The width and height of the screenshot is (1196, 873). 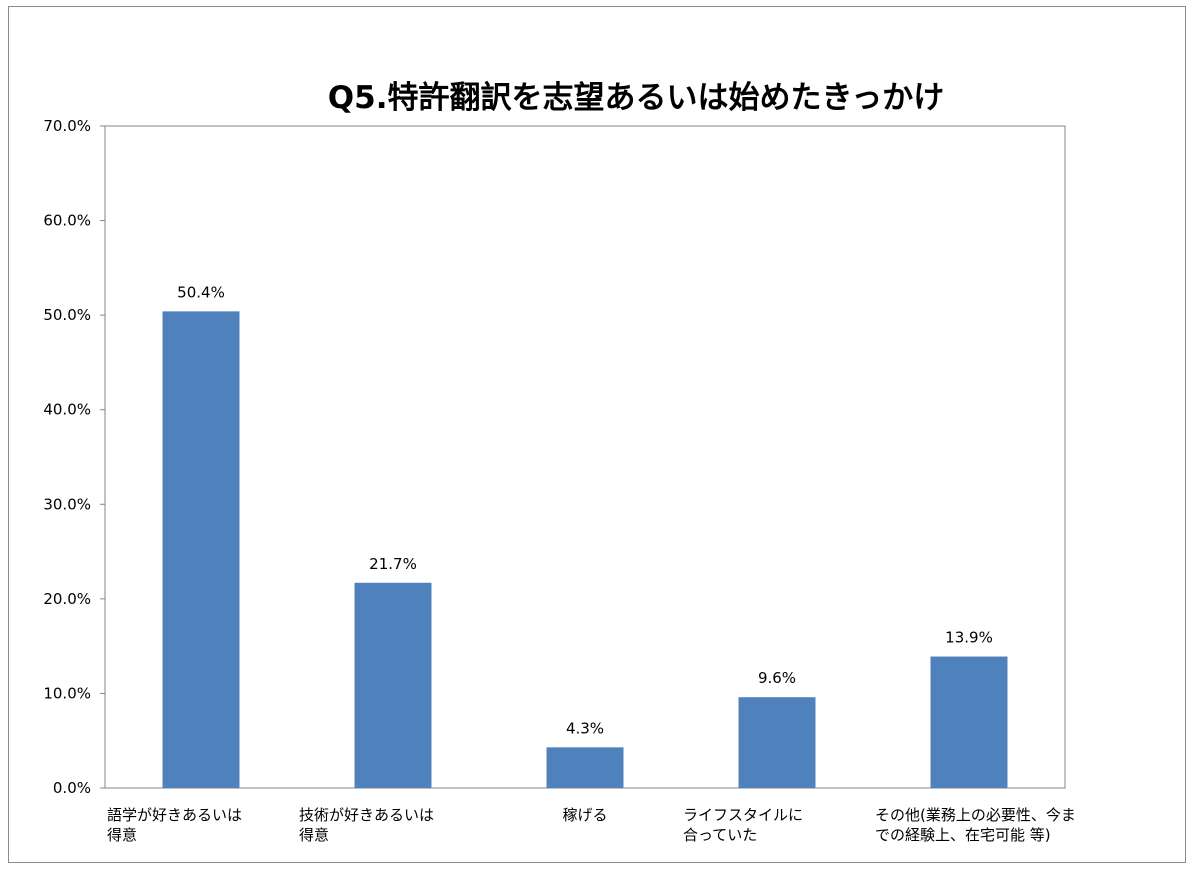 What do you see at coordinates (975, 825) in the screenshot?
I see `x-category-label: その他(業務上の必要性、今までの経験上、在宅可能 等)` at bounding box center [975, 825].